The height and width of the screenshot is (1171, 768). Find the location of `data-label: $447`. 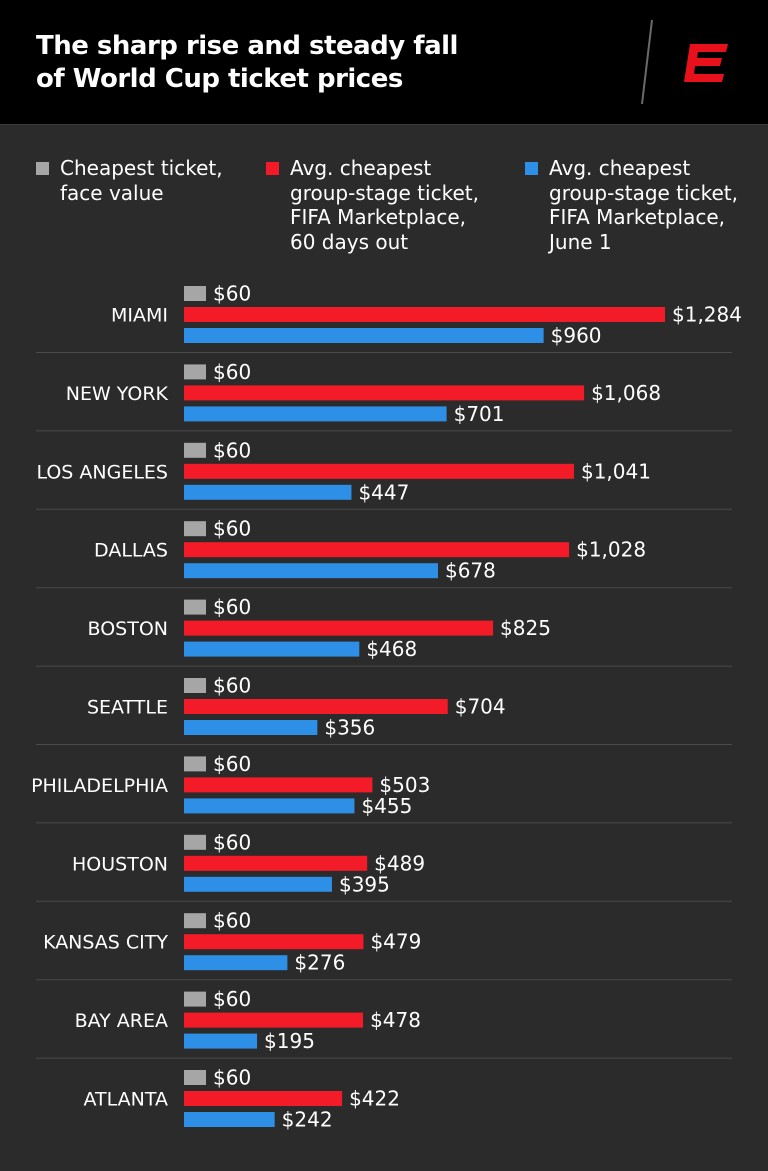

data-label: $447 is located at coordinates (383, 492).